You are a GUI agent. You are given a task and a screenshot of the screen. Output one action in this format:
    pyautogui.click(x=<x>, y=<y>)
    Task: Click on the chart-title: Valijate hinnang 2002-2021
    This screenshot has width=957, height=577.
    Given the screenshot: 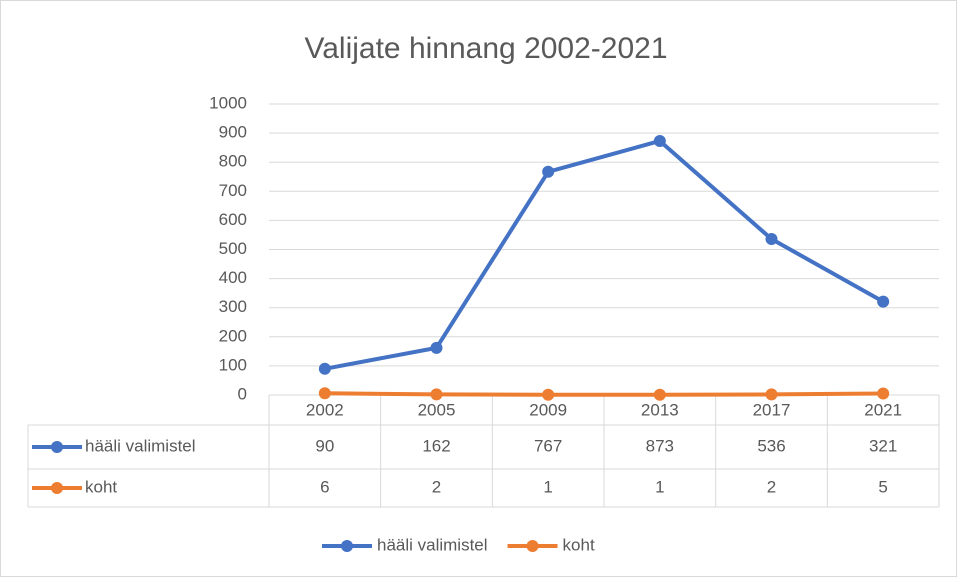 What is the action you would take?
    pyautogui.click(x=485, y=48)
    